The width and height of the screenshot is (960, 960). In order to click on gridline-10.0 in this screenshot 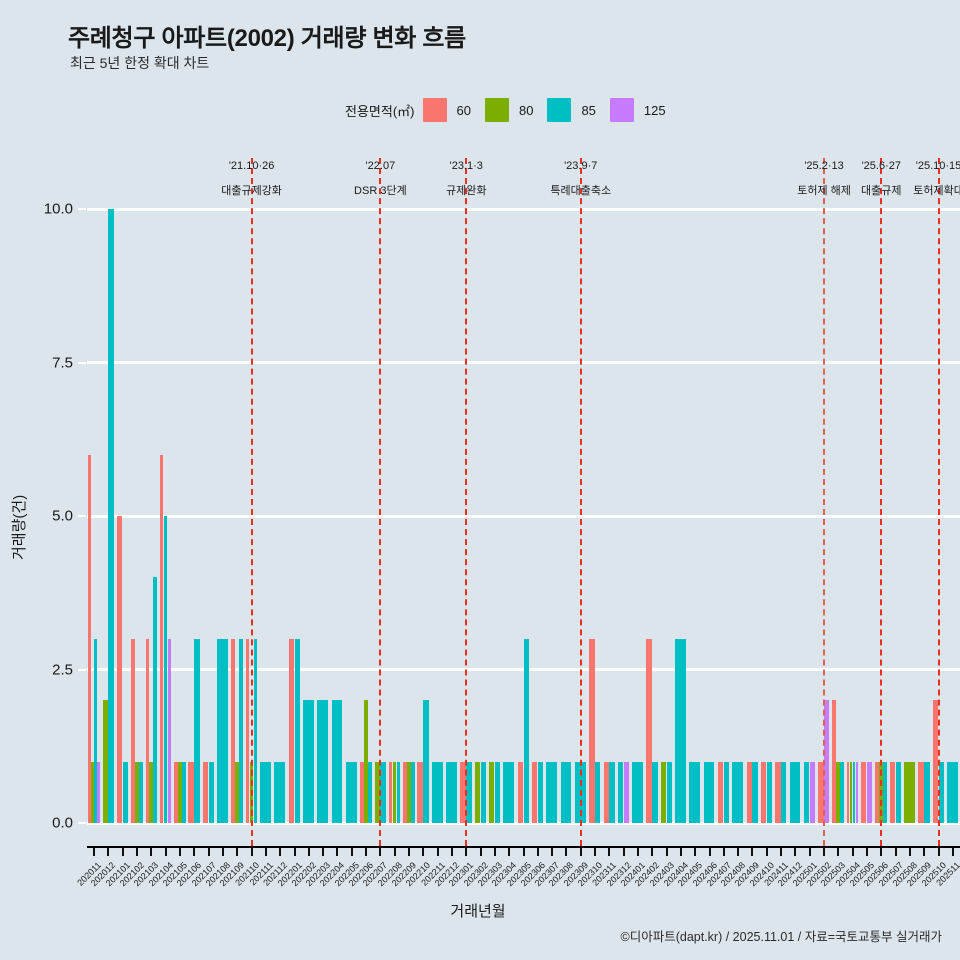, I will do `click(523, 209)`.